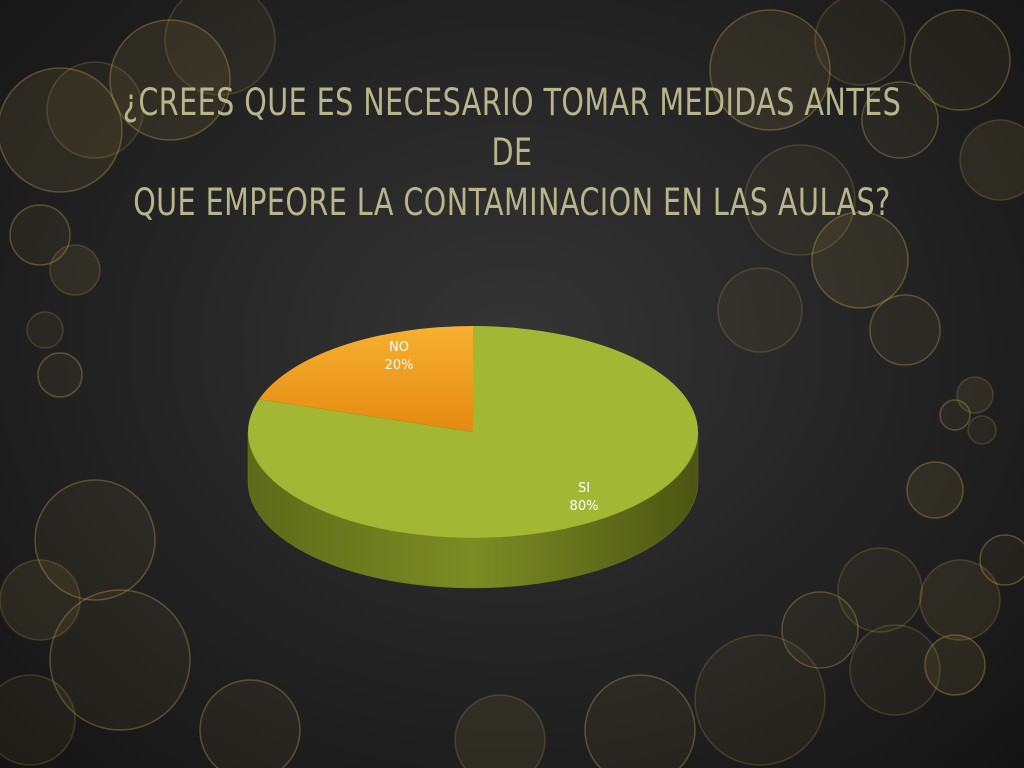 Image resolution: width=1024 pixels, height=768 pixels. Describe the element at coordinates (584, 488) in the screenshot. I see `slice-label-si-category: SI` at that location.